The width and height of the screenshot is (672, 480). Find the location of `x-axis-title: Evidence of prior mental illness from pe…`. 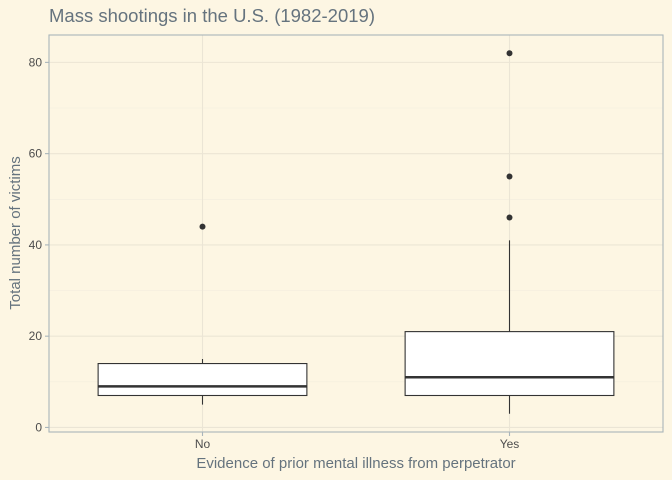

x-axis-title: Evidence of prior mental illness from pe… is located at coordinates (355, 463).